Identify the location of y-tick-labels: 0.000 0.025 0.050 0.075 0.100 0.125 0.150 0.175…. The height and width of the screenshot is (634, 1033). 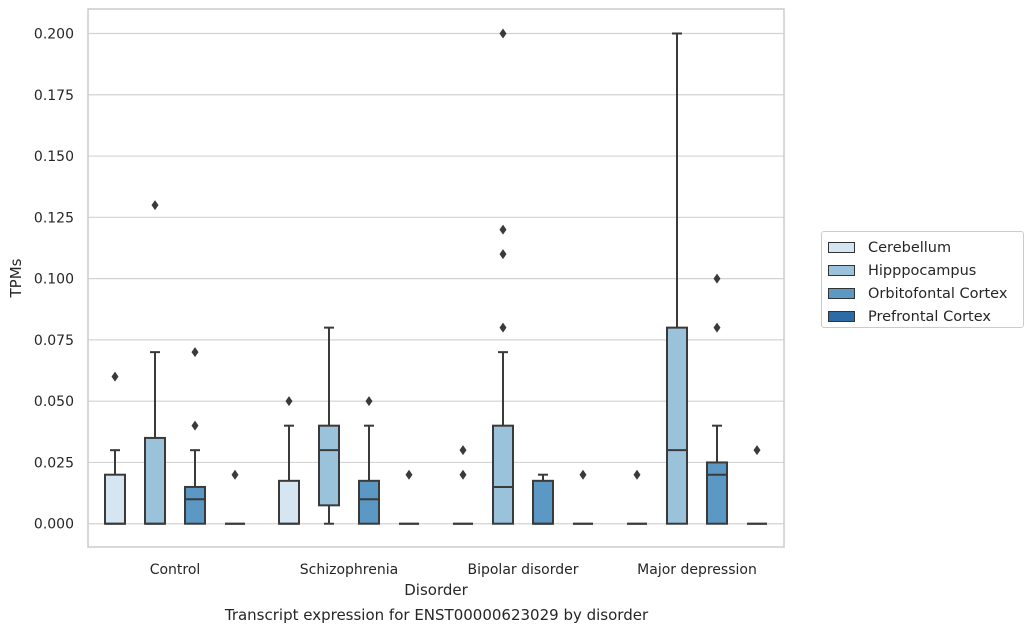
(54, 280).